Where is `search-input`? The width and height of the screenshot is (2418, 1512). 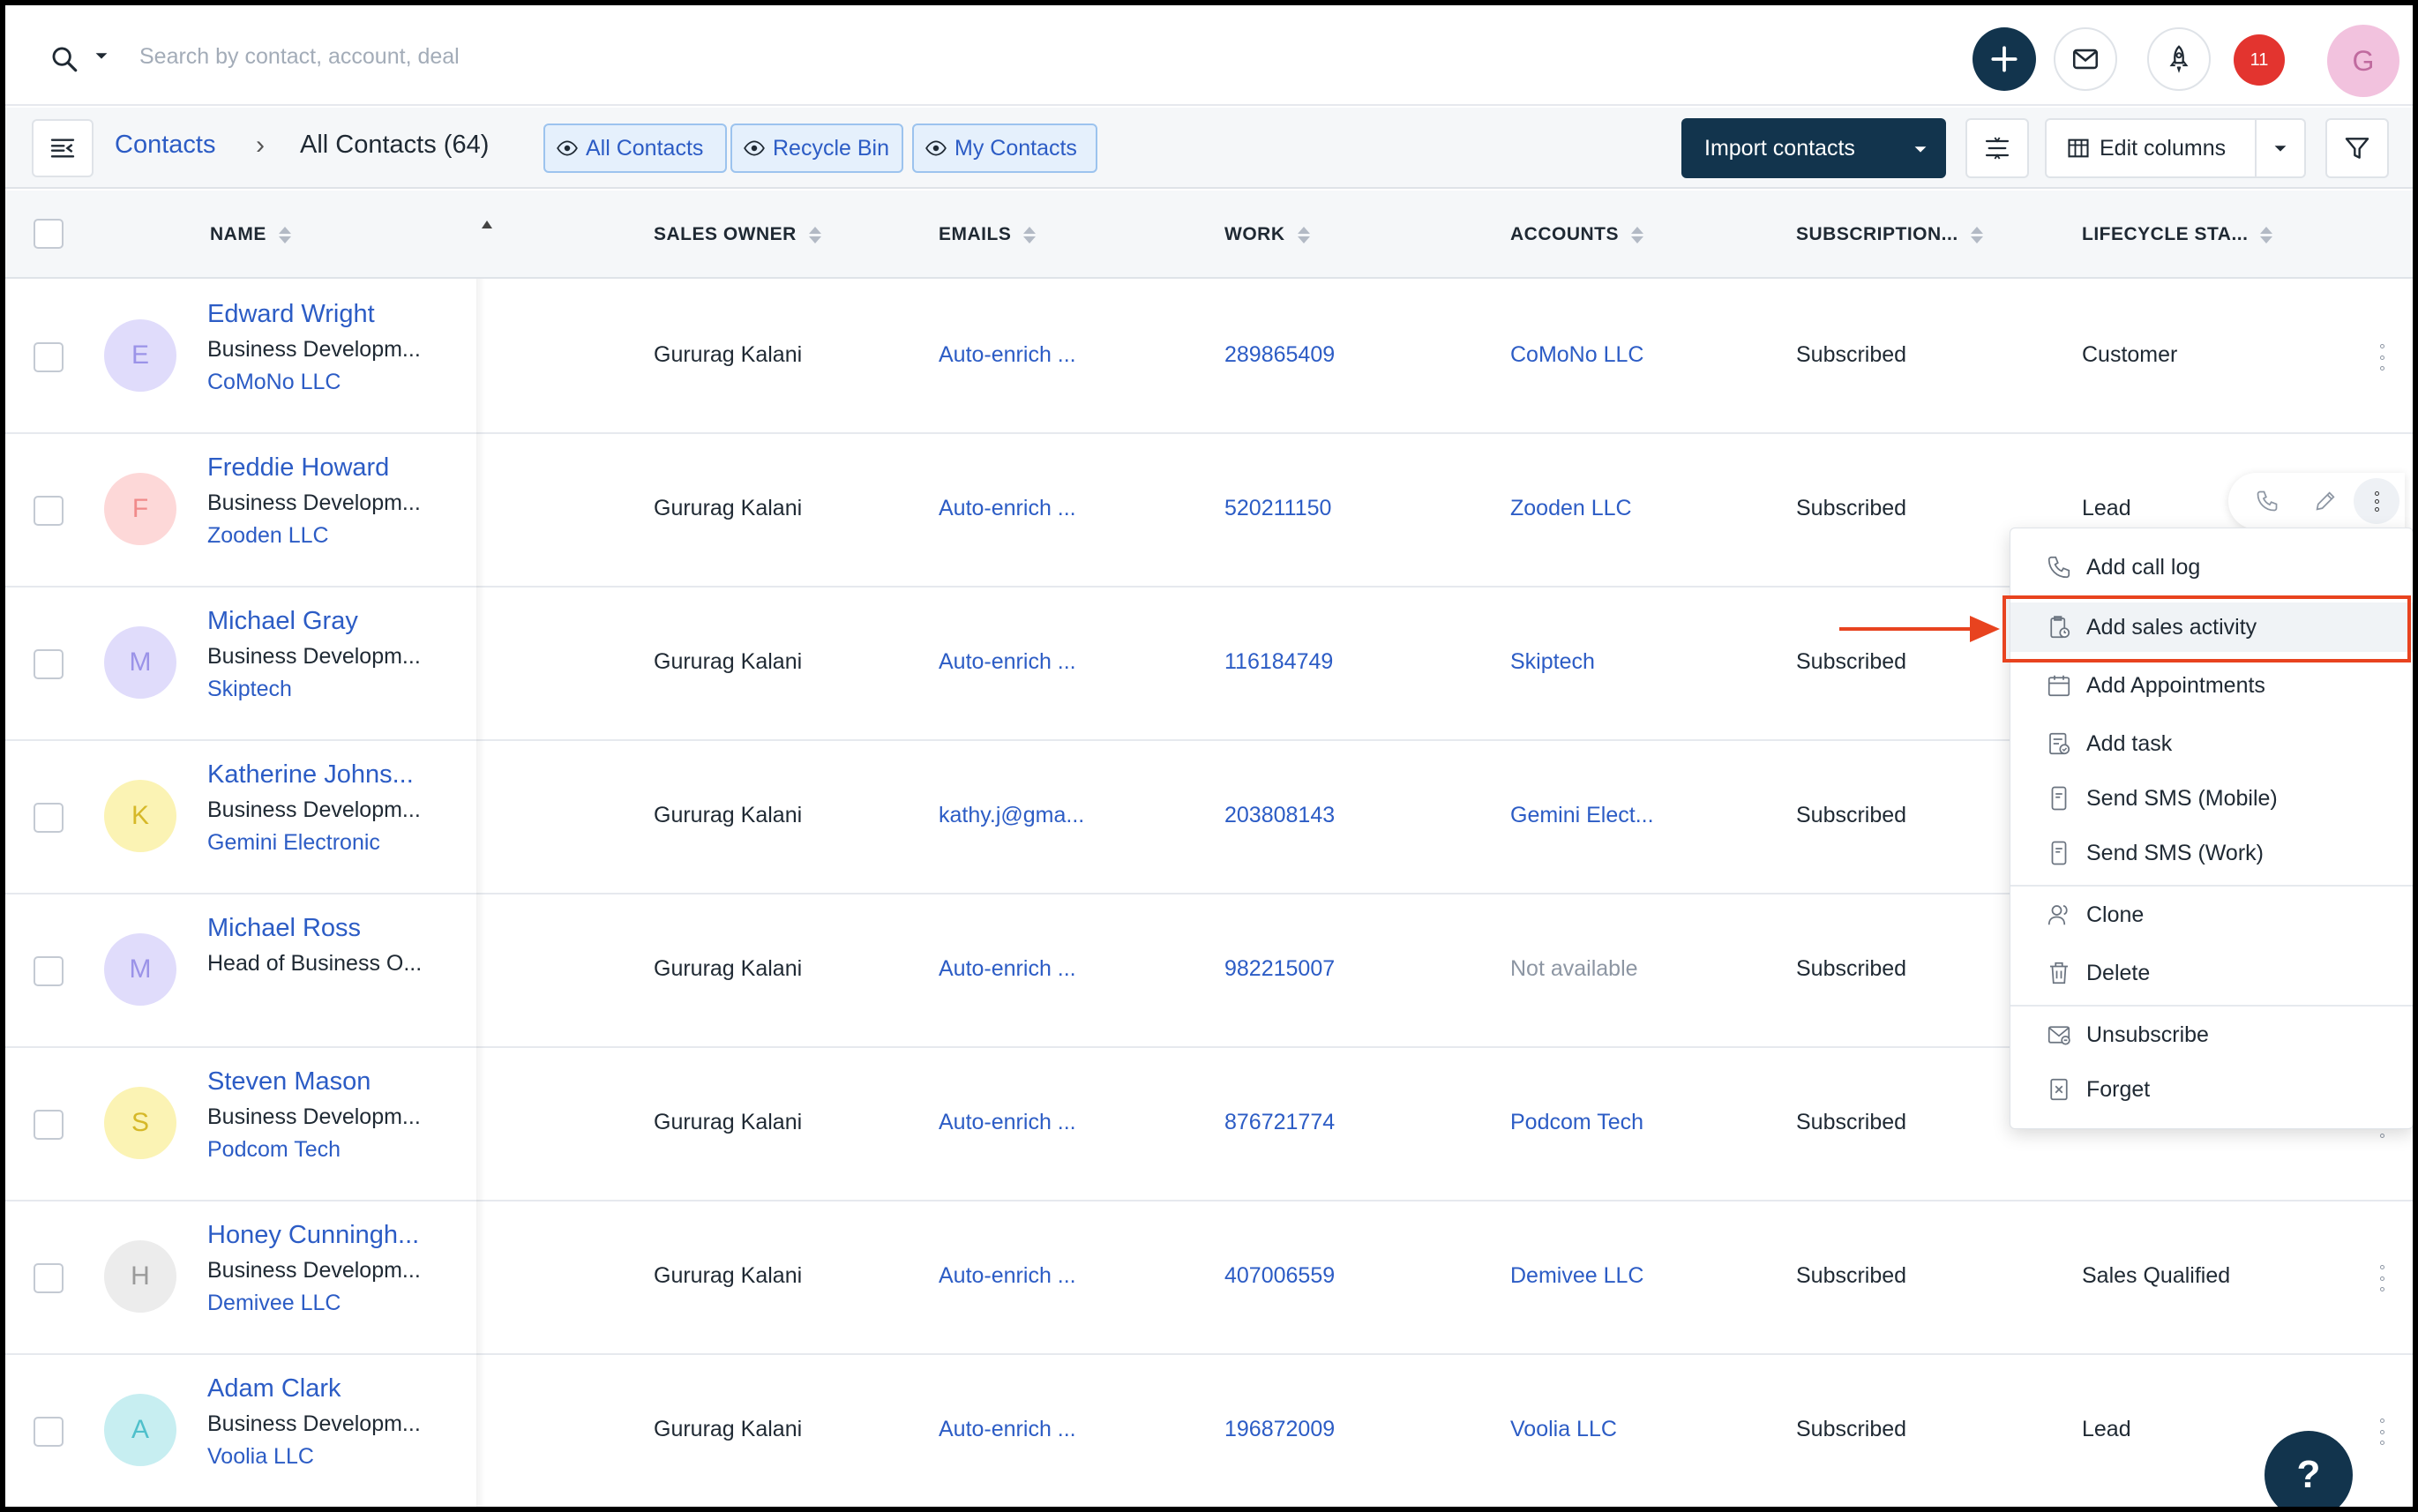 search-input is located at coordinates (536, 56).